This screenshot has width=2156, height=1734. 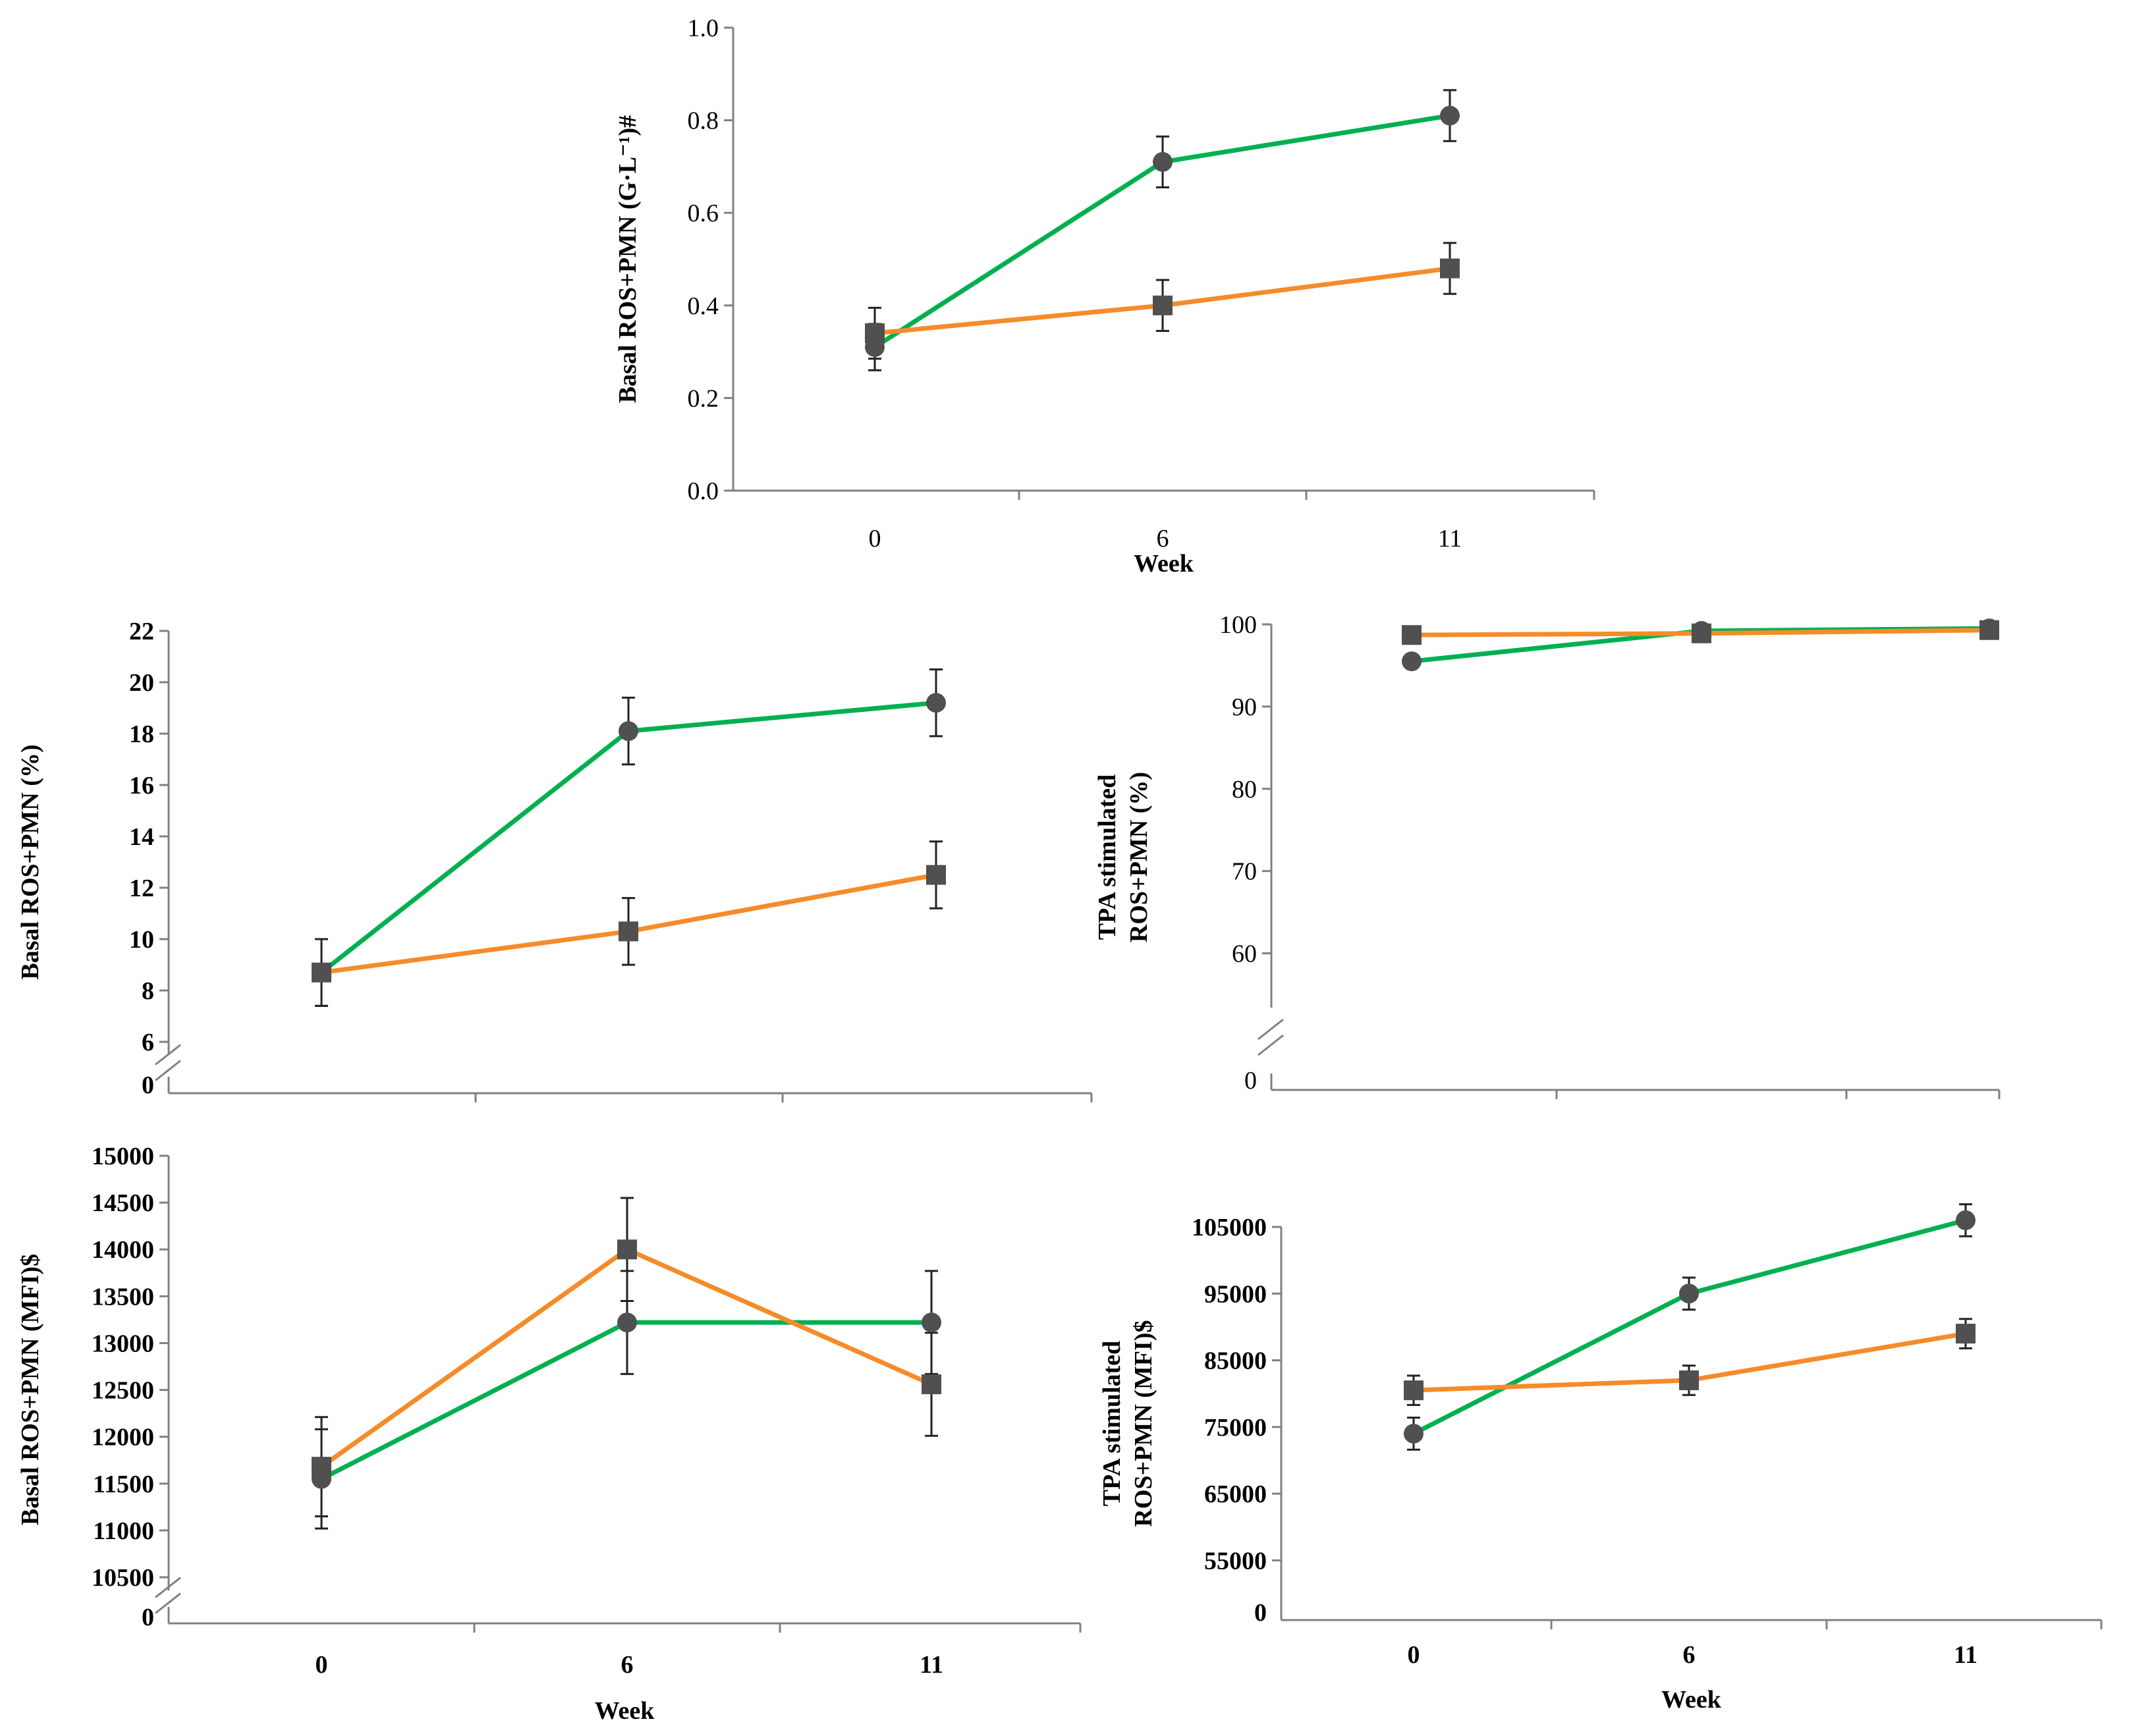 What do you see at coordinates (141, 631) in the screenshot?
I see `y-tick-label: 22` at bounding box center [141, 631].